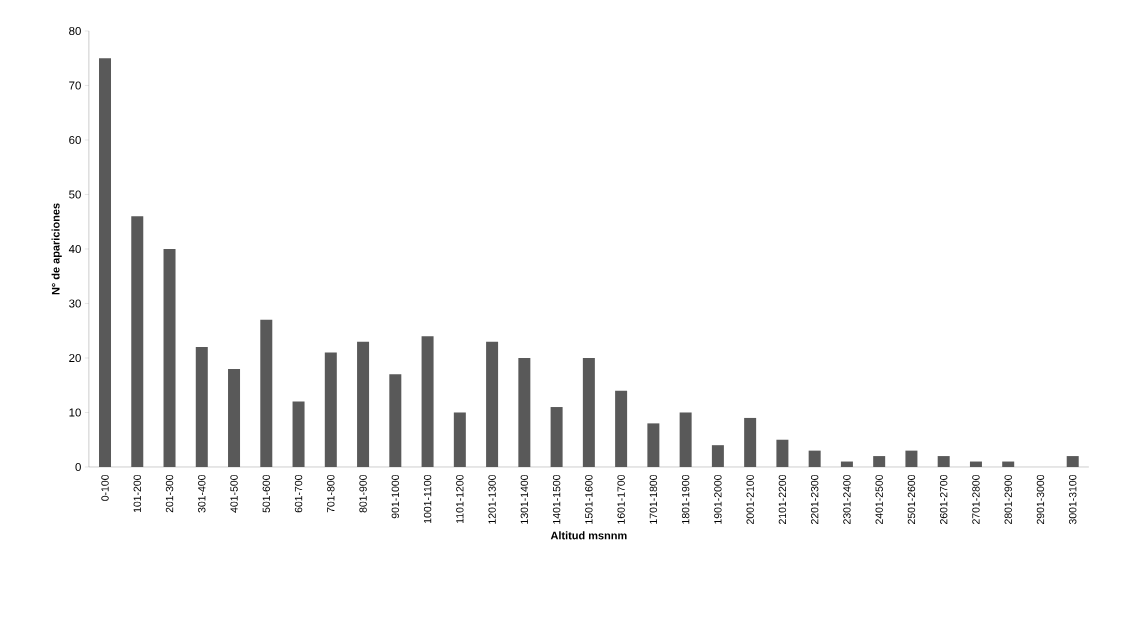 Image resolution: width=1125 pixels, height=631 pixels. I want to click on x-tick-label: 2601-2700, so click(943, 499).